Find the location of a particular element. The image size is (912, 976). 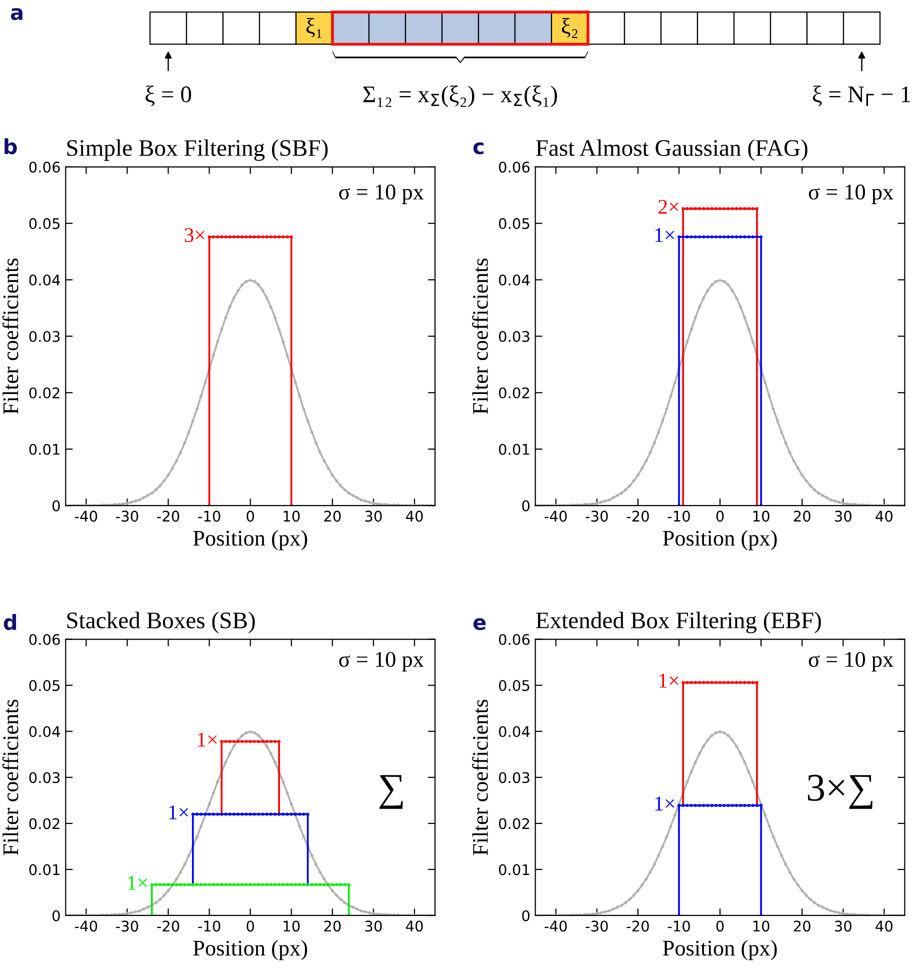

text: a is located at coordinates (16, 14).